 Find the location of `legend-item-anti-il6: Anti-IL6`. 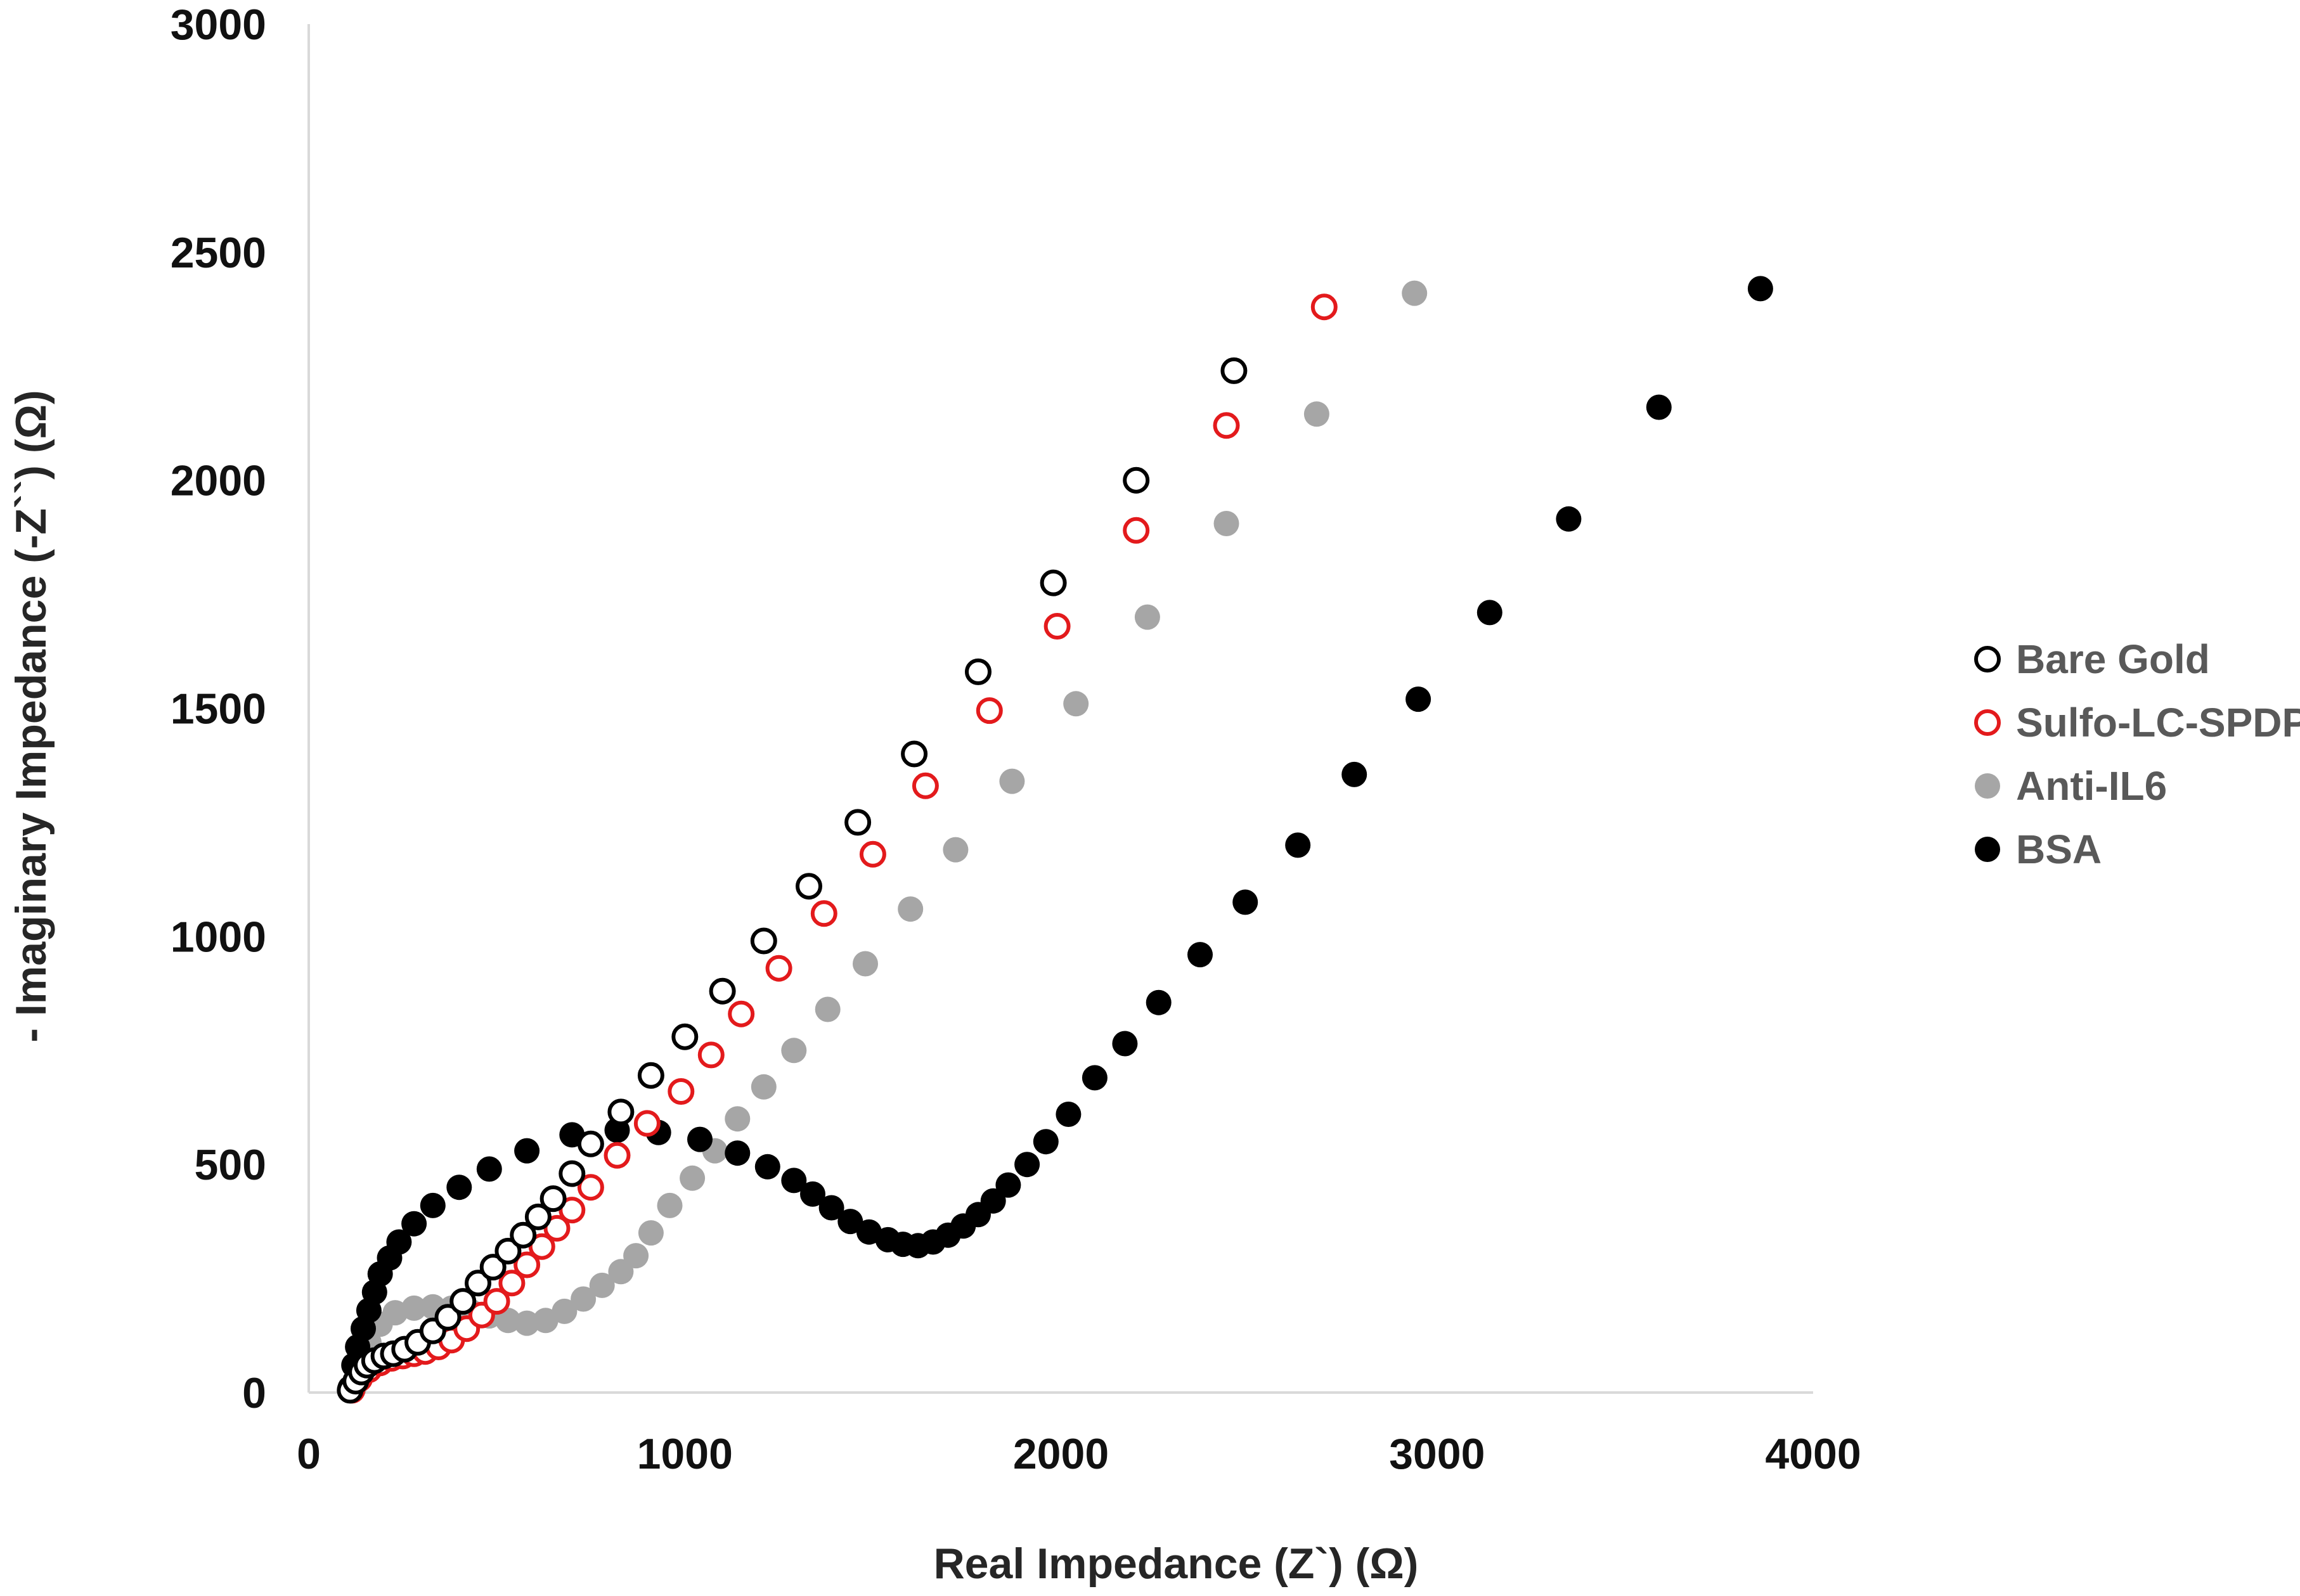

legend-item-anti-il6: Anti-IL6 is located at coordinates (2071, 786).